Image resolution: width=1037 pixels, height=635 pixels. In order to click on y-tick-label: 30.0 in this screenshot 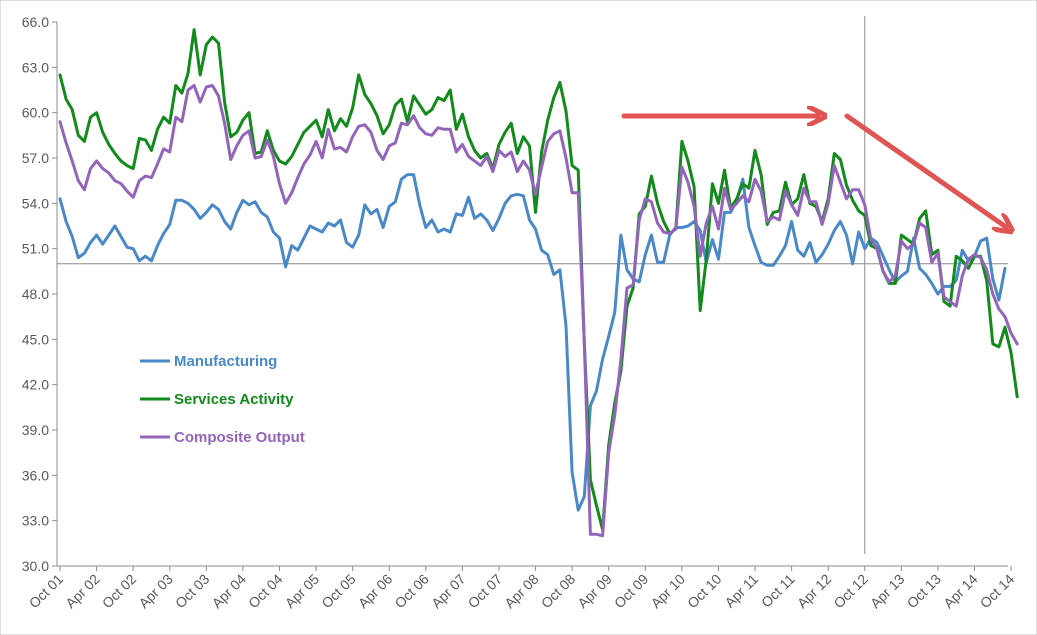, I will do `click(35, 566)`.